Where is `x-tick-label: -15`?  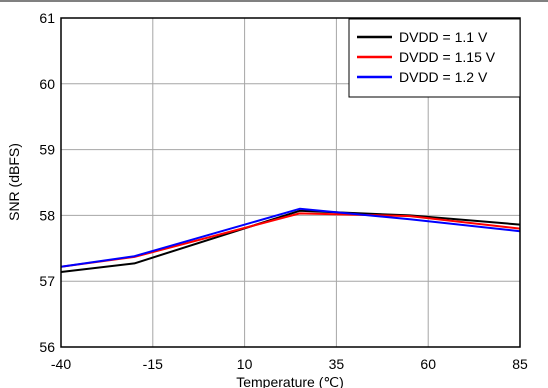
x-tick-label: -15 is located at coordinates (153, 364).